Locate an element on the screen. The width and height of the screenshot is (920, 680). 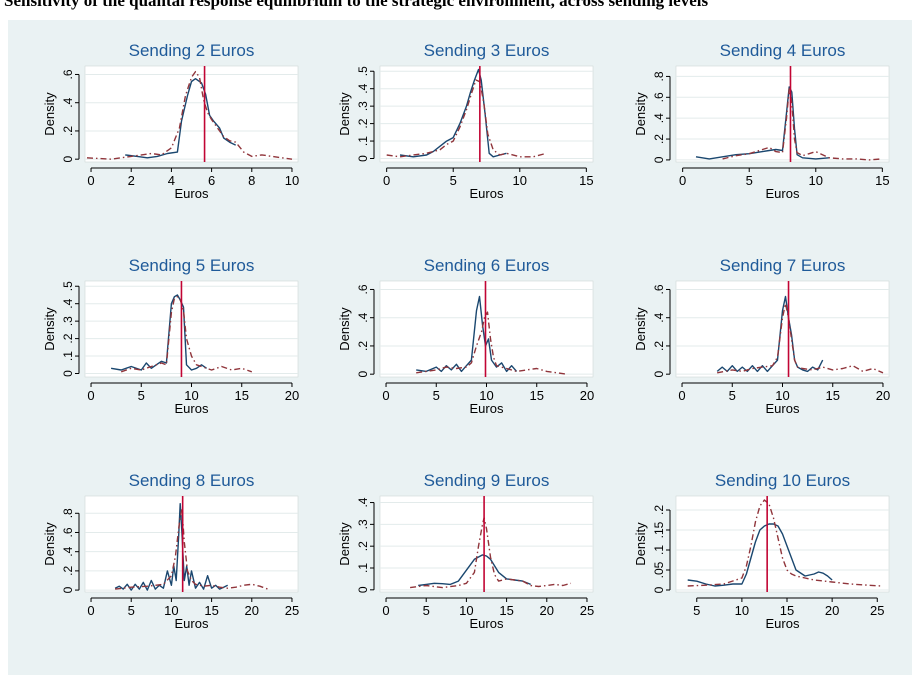
chart-title: Sending 5 Euros is located at coordinates (192, 265).